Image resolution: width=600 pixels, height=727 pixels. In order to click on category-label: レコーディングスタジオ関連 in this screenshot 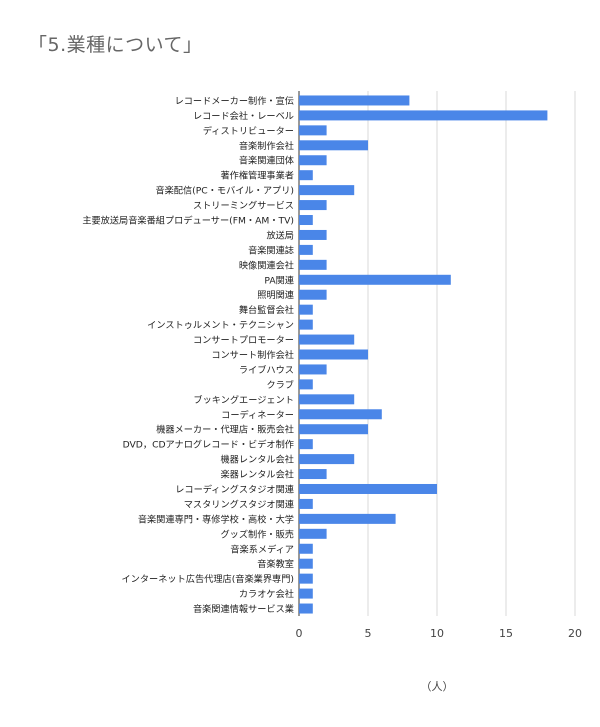, I will do `click(234, 489)`.